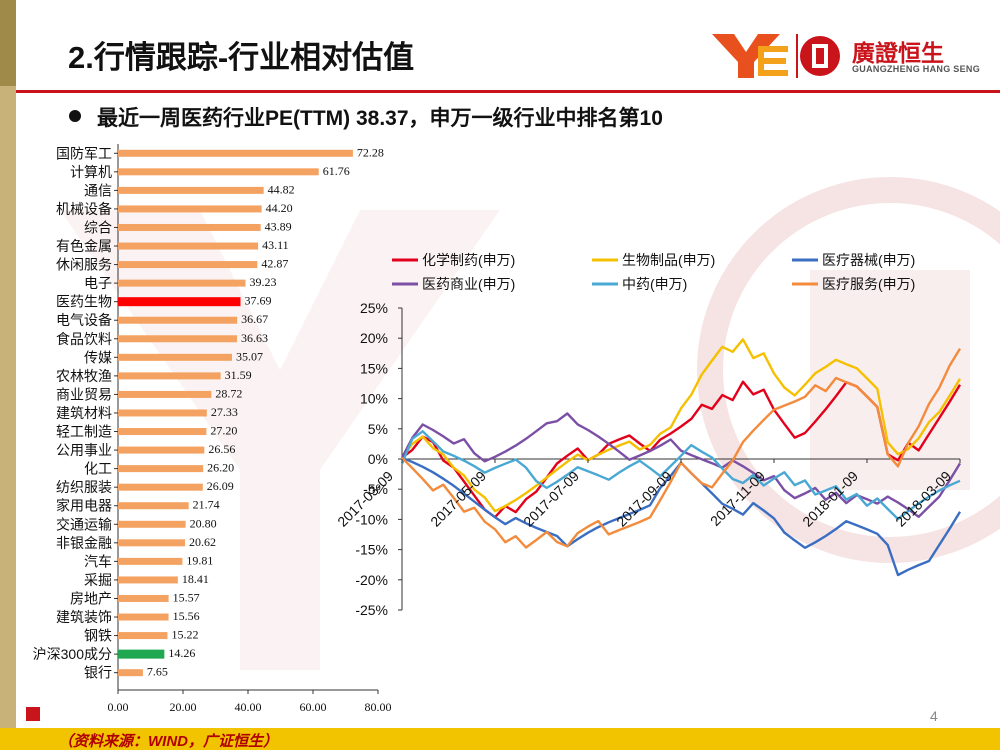 This screenshot has height=751, width=1000. What do you see at coordinates (8, 375) in the screenshot?
I see `left-accent-strip` at bounding box center [8, 375].